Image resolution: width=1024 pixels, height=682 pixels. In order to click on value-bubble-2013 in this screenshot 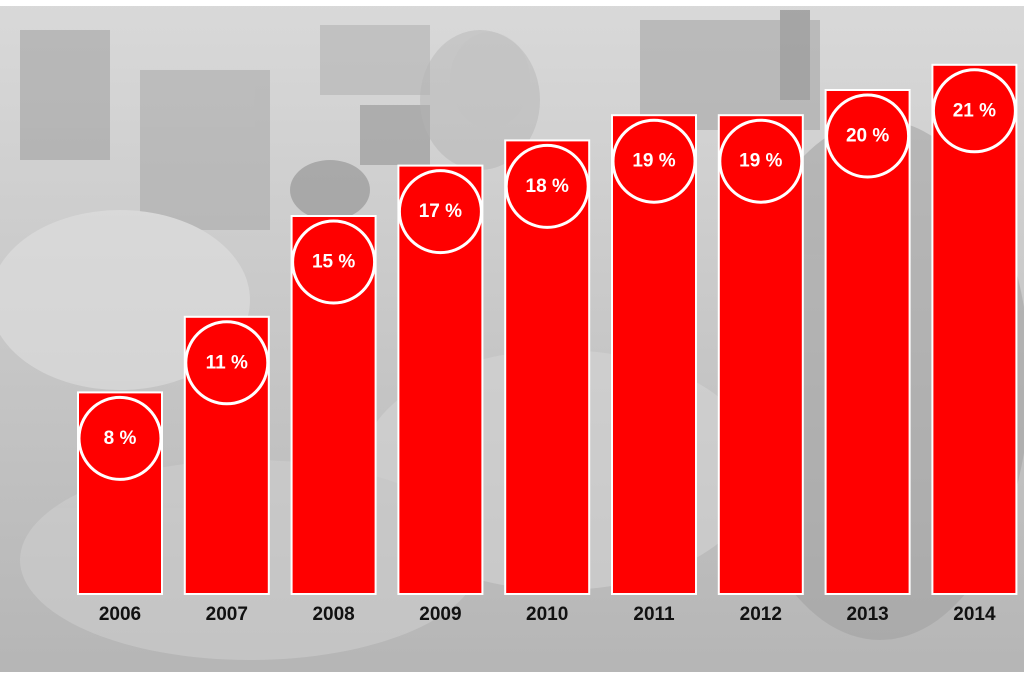, I will do `click(868, 136)`.